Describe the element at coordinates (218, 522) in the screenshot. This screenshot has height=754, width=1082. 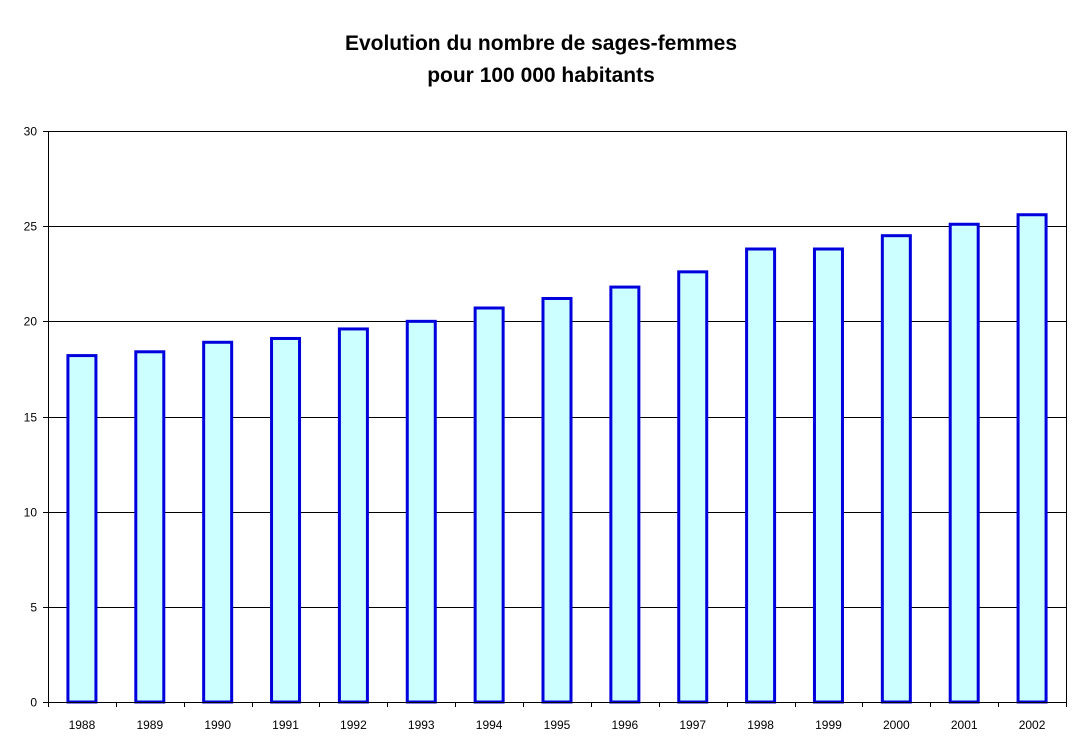
I see `bar-1990` at that location.